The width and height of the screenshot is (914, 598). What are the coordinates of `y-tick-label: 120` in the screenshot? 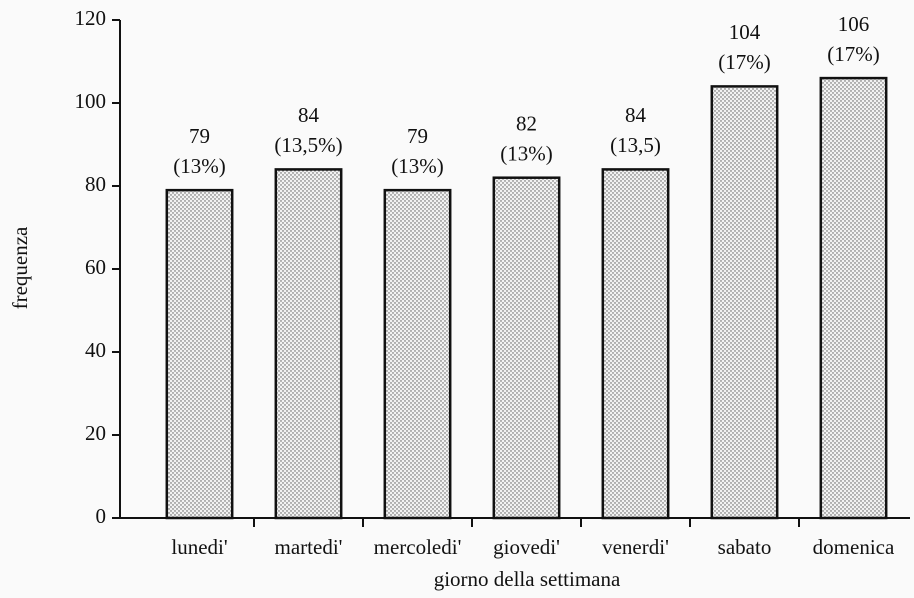 It's located at (91, 18).